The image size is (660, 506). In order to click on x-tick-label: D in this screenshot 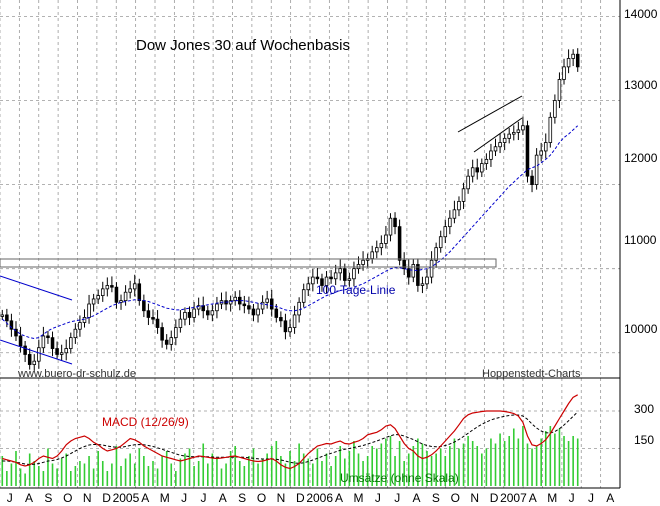, I will do `click(494, 498)`.